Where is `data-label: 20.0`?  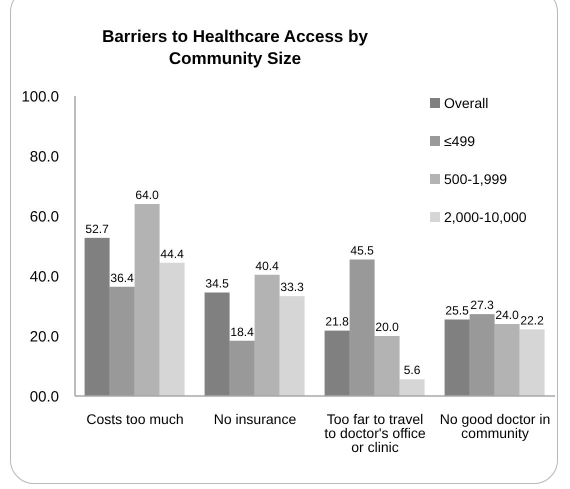
data-label: 20.0 is located at coordinates (387, 327).